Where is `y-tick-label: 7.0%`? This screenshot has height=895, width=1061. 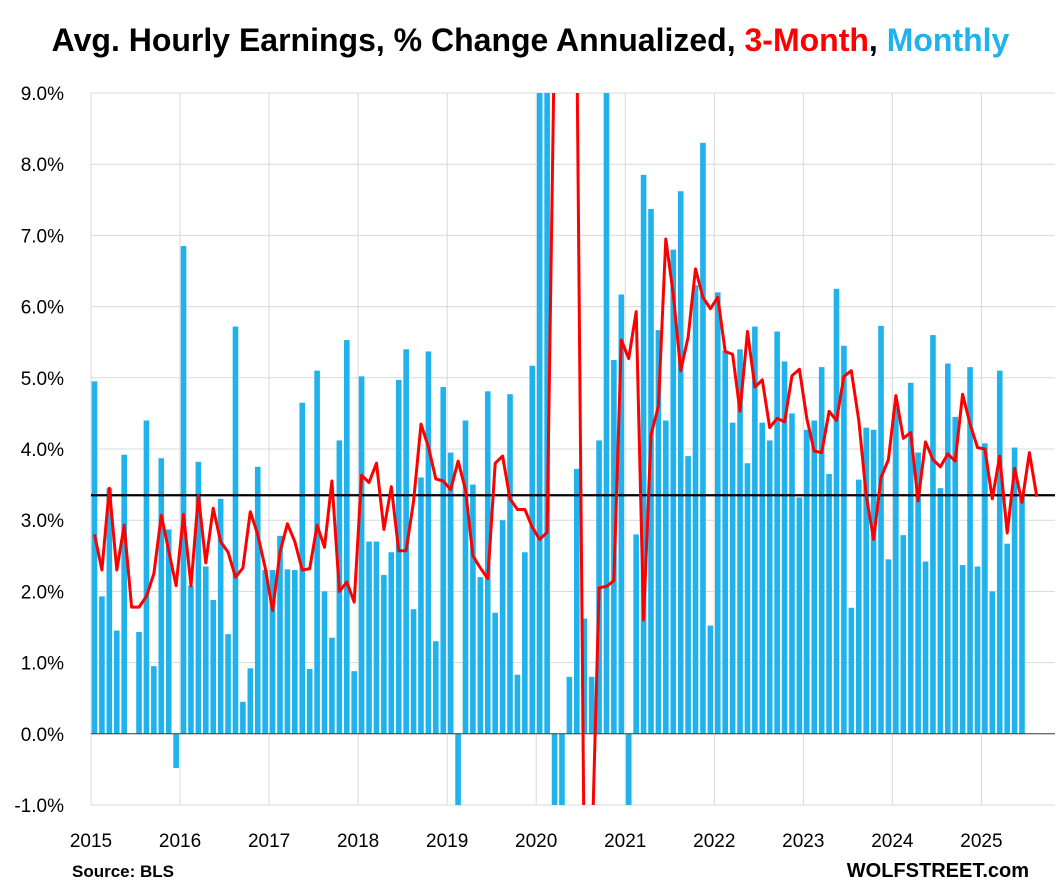
y-tick-label: 7.0% is located at coordinates (42, 236).